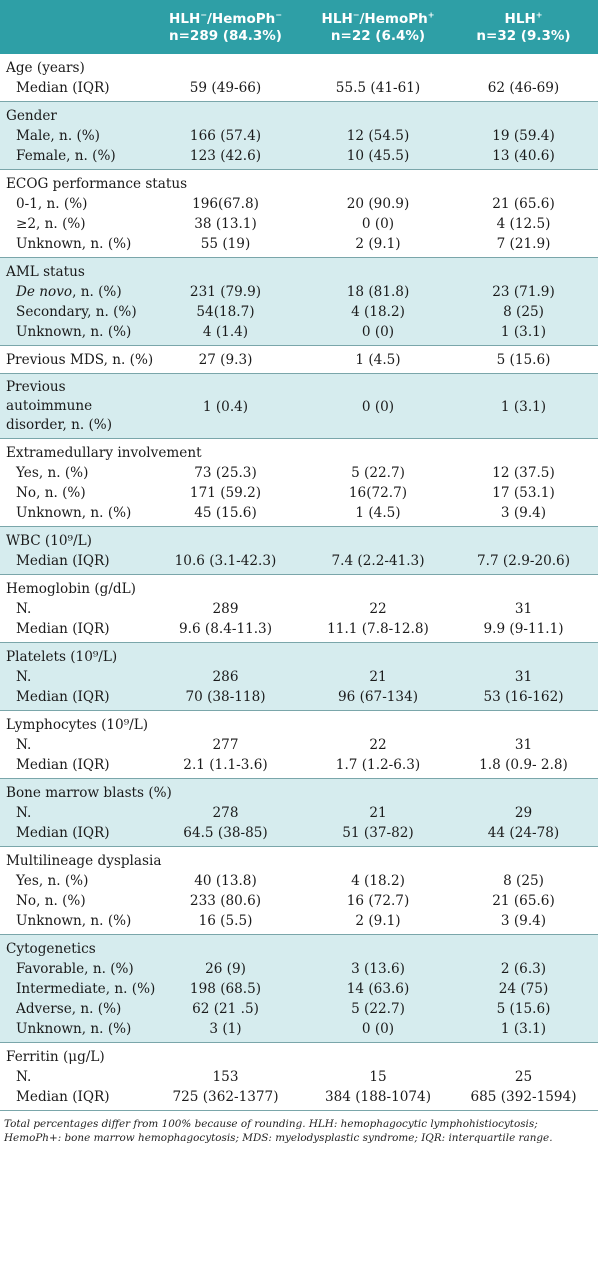 The width and height of the screenshot is (598, 1280). What do you see at coordinates (225, 813) in the screenshot?
I see `cell-value: 278` at bounding box center [225, 813].